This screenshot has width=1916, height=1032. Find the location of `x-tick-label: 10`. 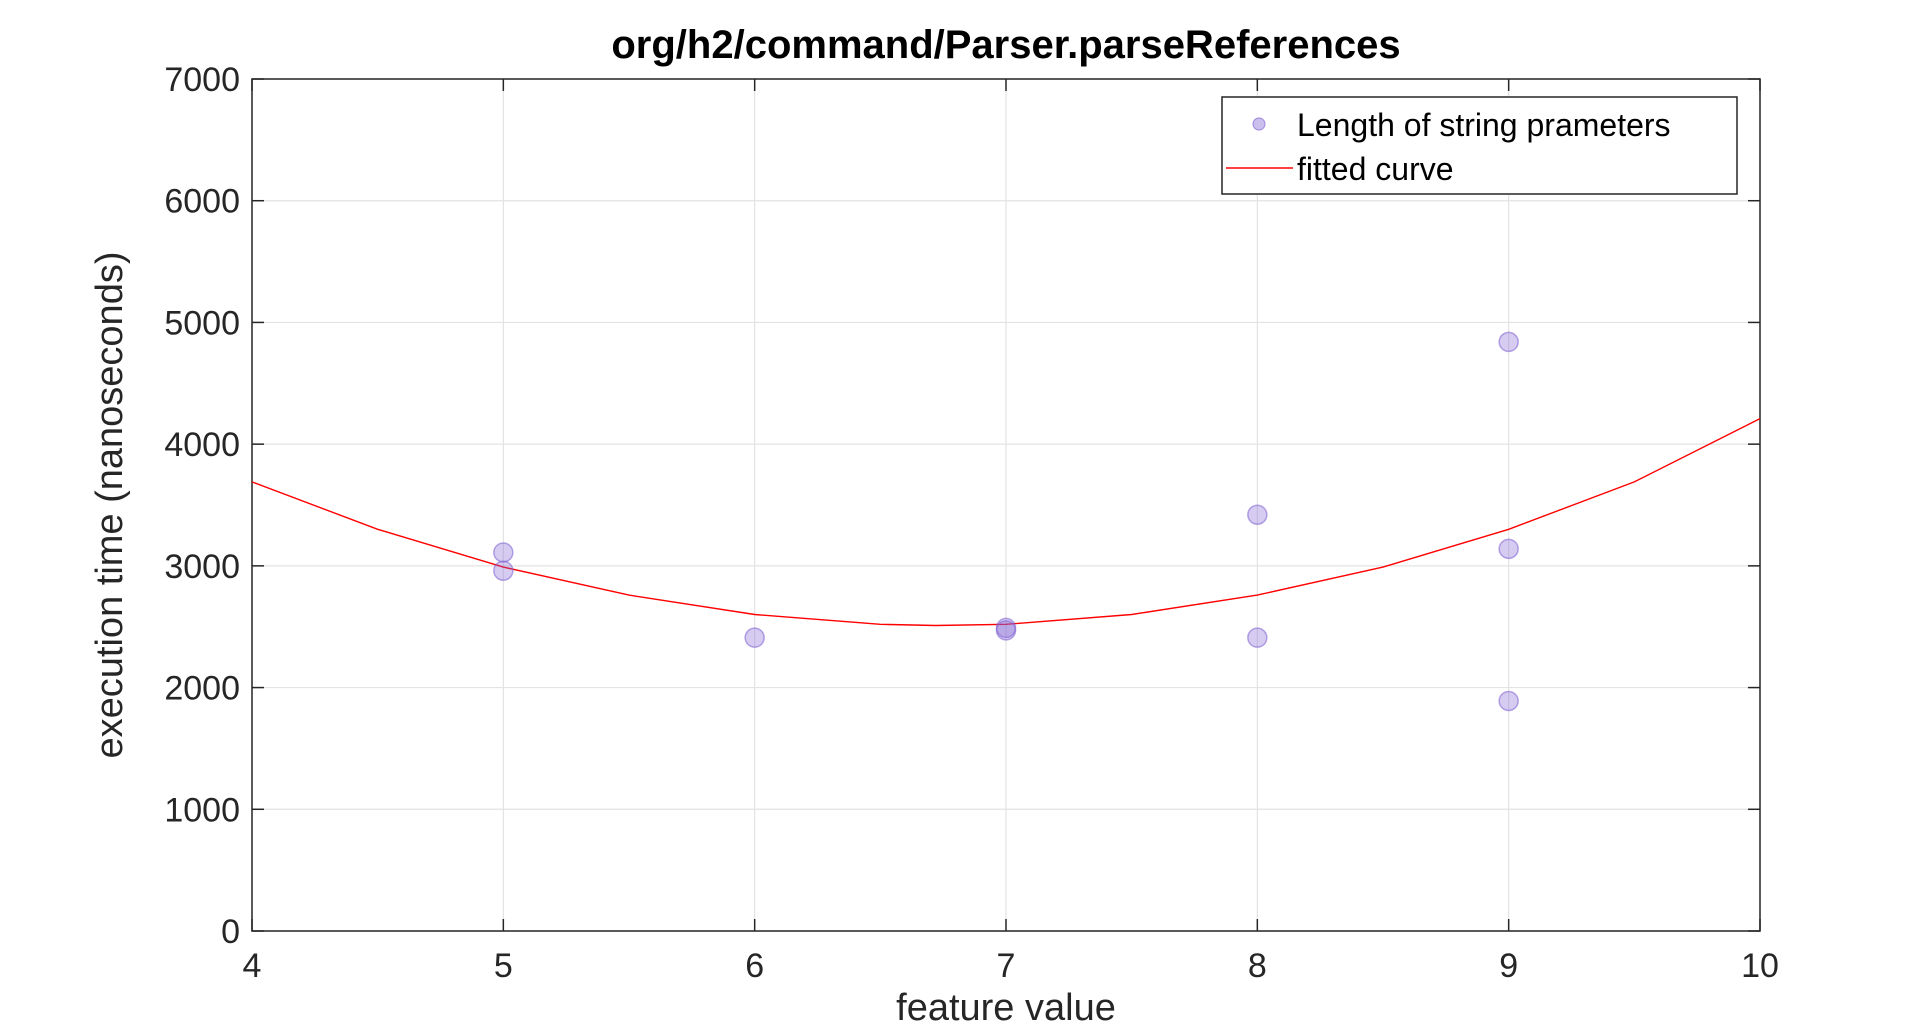

x-tick-label: 10 is located at coordinates (1760, 966).